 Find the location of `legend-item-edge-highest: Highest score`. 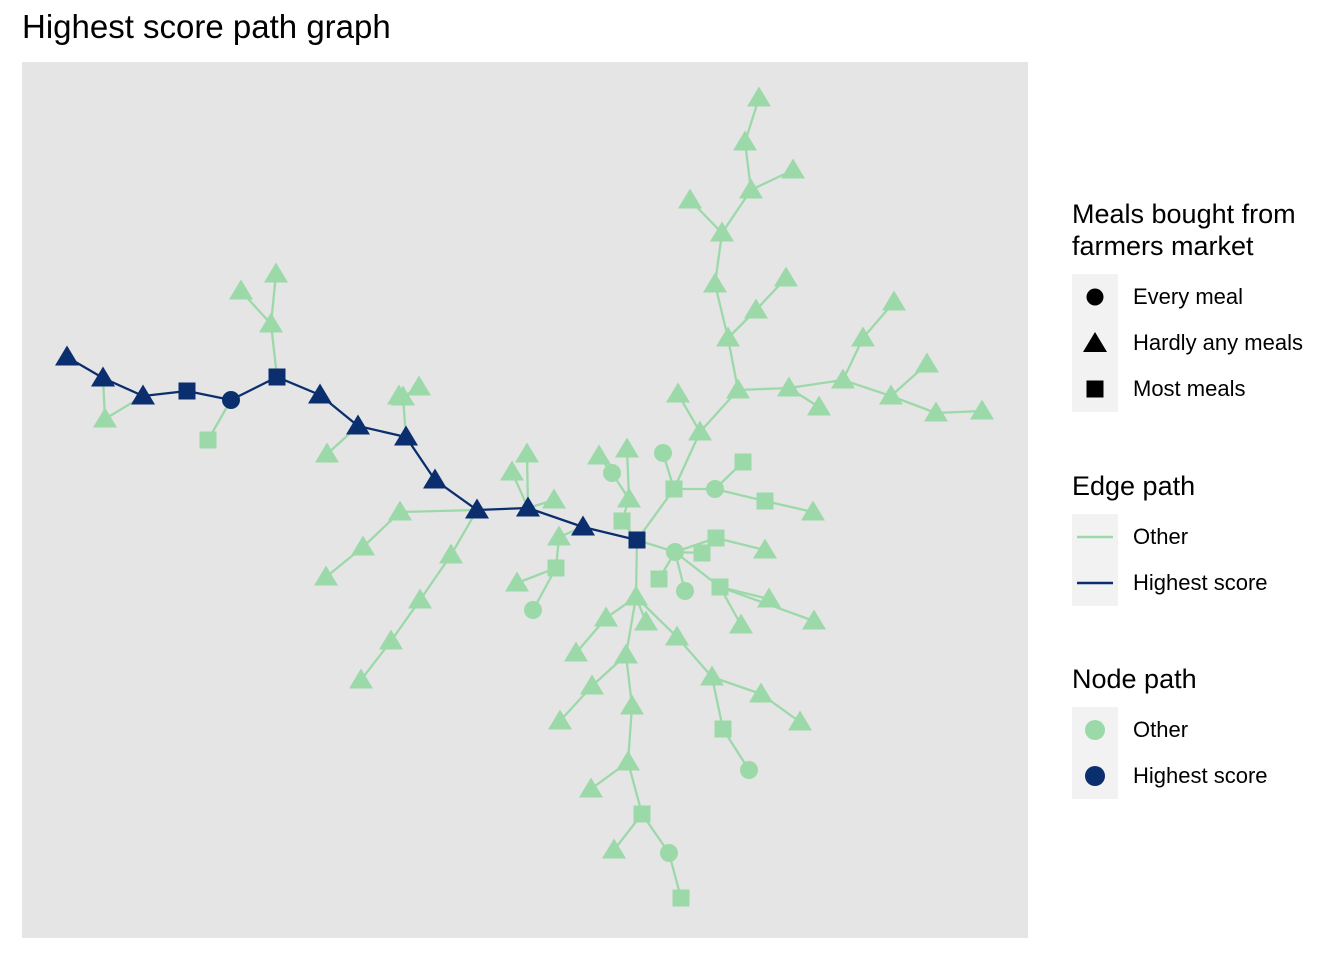

legend-item-edge-highest: Highest score is located at coordinates (1170, 583).